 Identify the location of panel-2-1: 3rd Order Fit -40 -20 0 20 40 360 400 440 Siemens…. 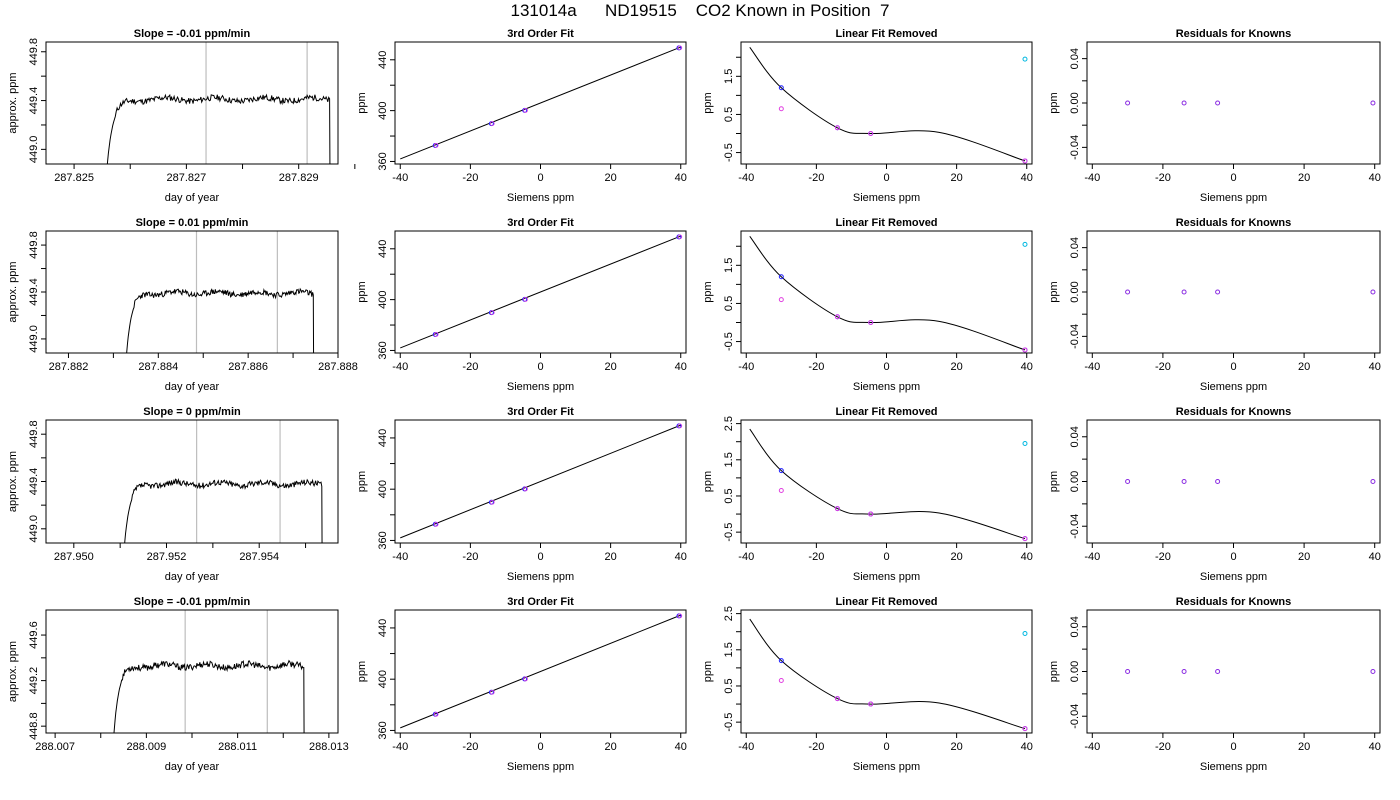
(521, 116).